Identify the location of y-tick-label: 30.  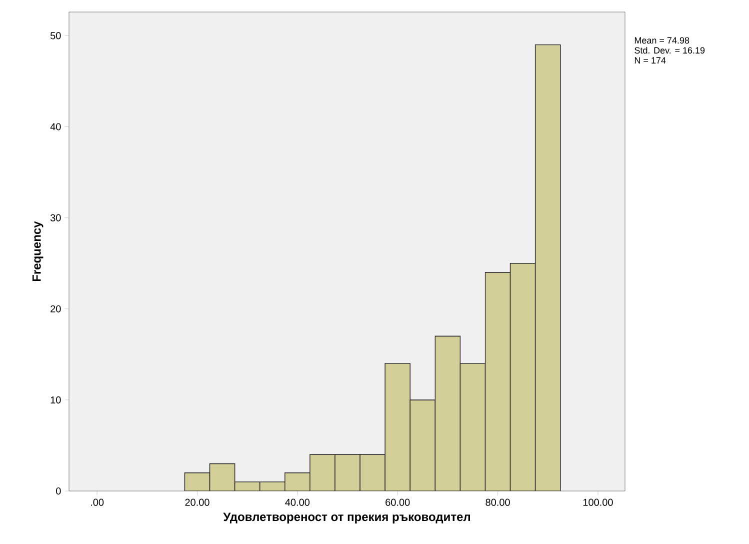
(55, 218).